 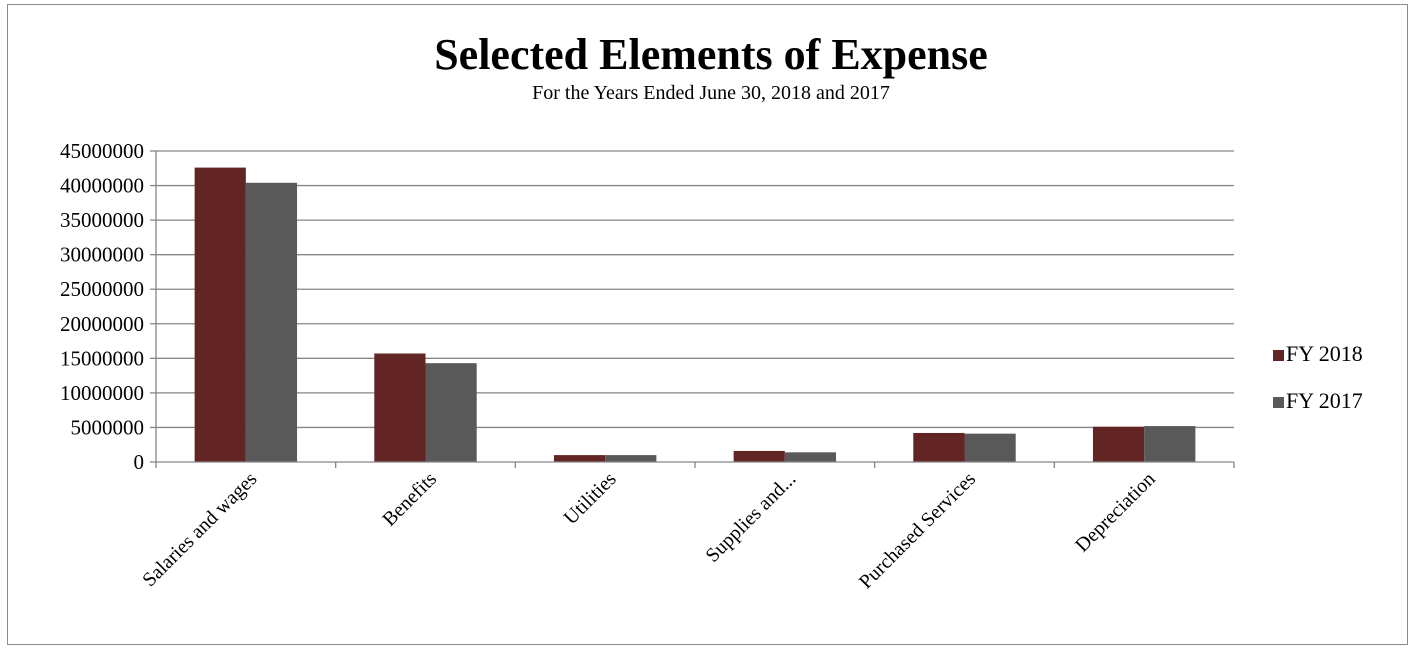 I want to click on x-category-label: Salaries and wages, so click(x=199, y=529).